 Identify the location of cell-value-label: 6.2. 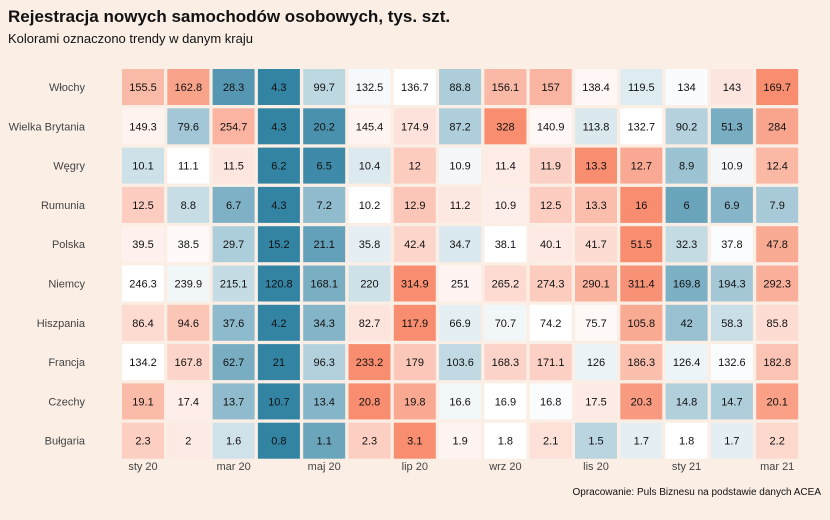
(278, 167).